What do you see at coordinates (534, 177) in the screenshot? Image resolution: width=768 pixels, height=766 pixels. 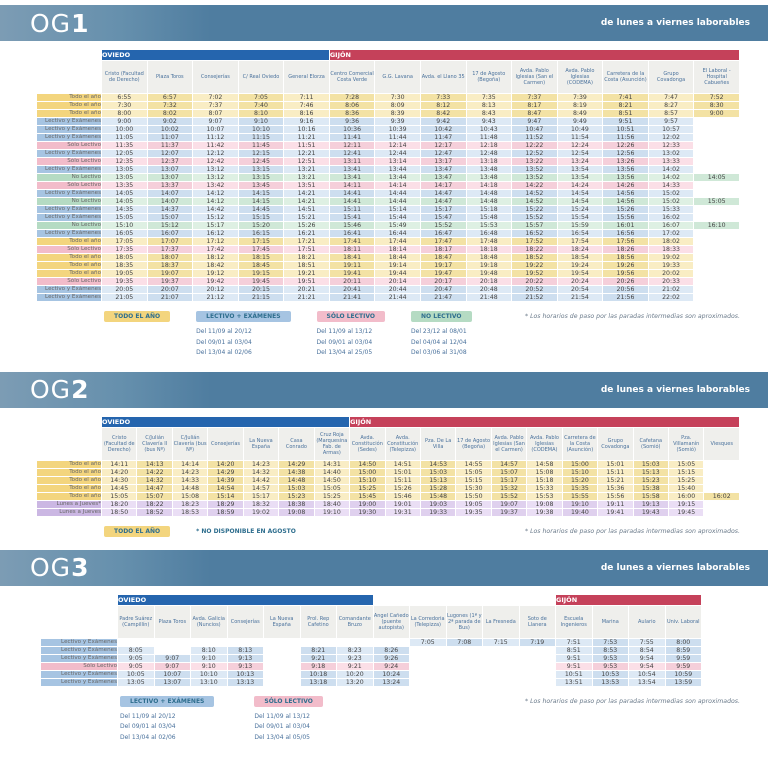 I see `time-cell: 13:52` at bounding box center [534, 177].